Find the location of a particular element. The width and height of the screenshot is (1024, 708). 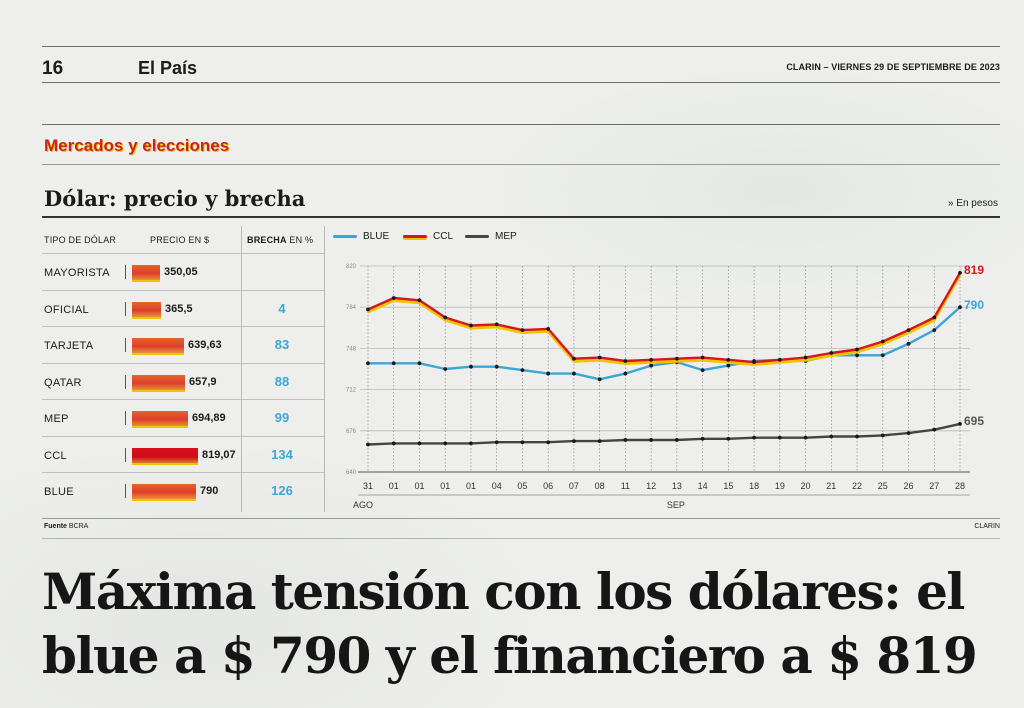

row-label: CCL is located at coordinates (55, 455).